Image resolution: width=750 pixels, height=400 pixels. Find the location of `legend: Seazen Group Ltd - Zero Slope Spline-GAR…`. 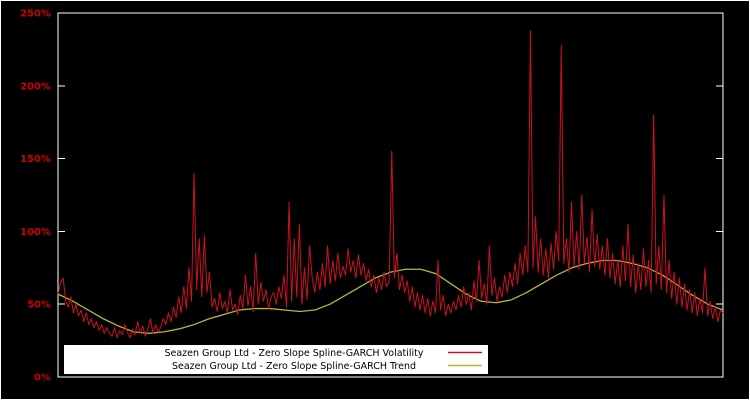

legend: Seazen Group Ltd - Zero Slope Spline-GAR… is located at coordinates (276, 359).